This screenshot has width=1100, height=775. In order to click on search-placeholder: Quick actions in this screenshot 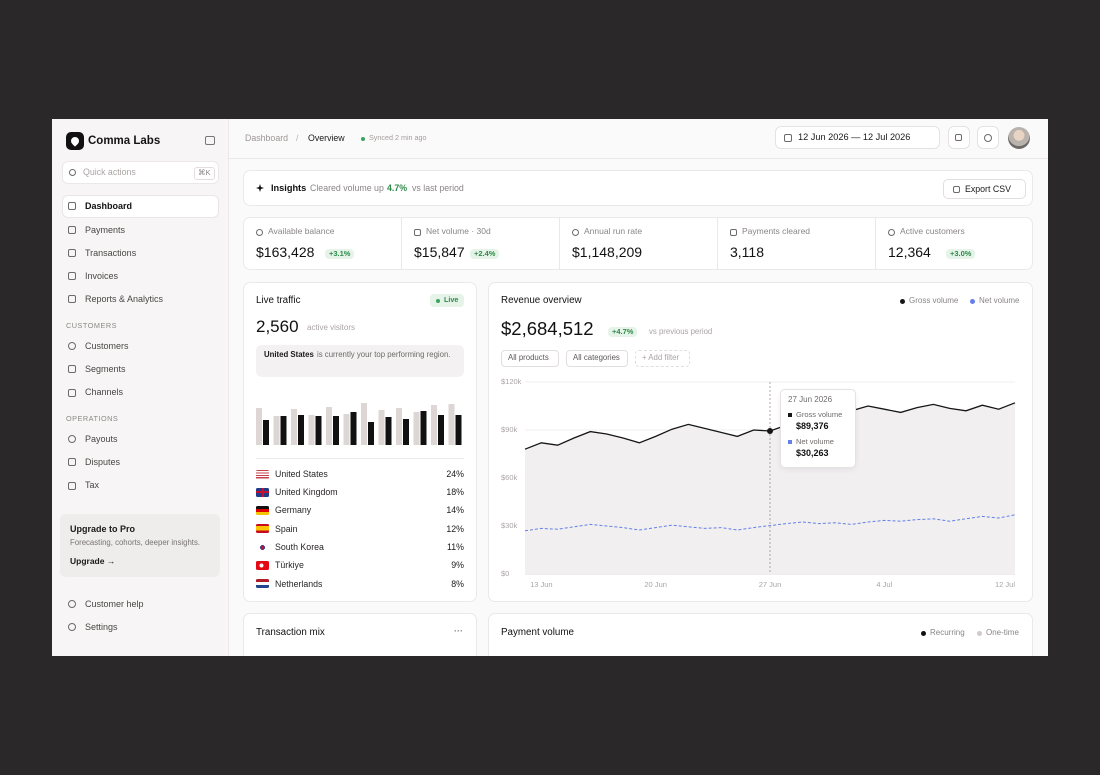, I will do `click(109, 172)`.